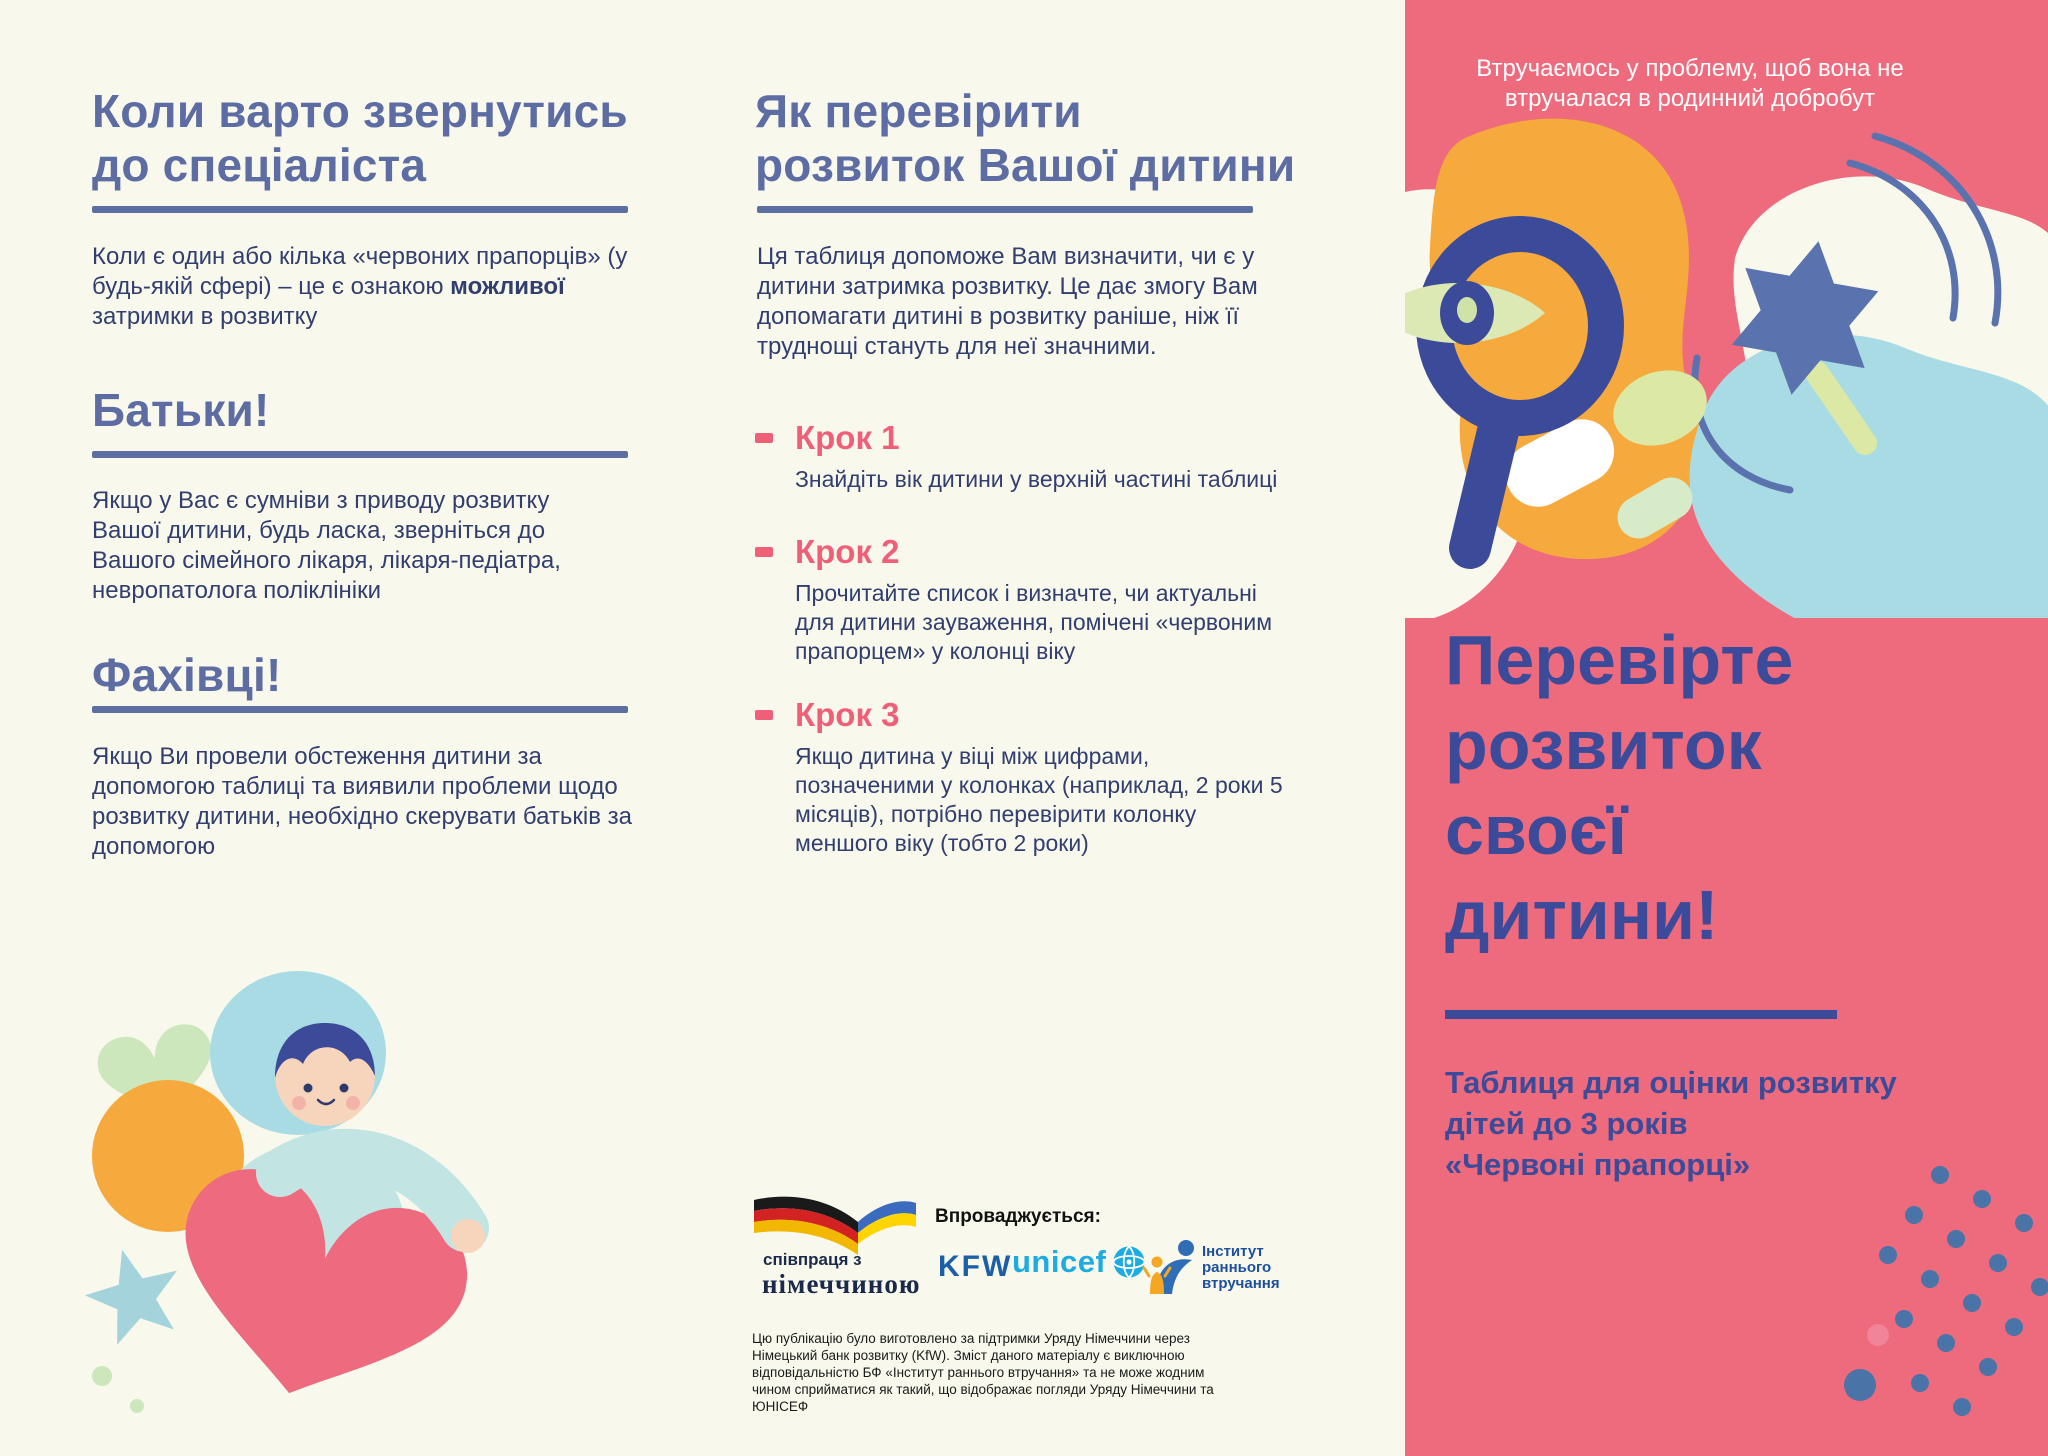 This screenshot has height=1456, width=2048. Describe the element at coordinates (847, 714) in the screenshot. I see `step-3-label: Крок 3` at that location.